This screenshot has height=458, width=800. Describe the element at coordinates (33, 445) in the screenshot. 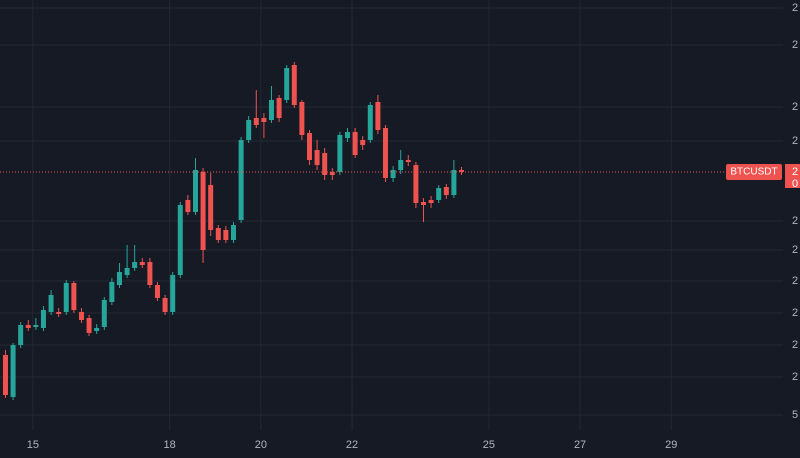

I see `x-tick-label: 15` at that location.